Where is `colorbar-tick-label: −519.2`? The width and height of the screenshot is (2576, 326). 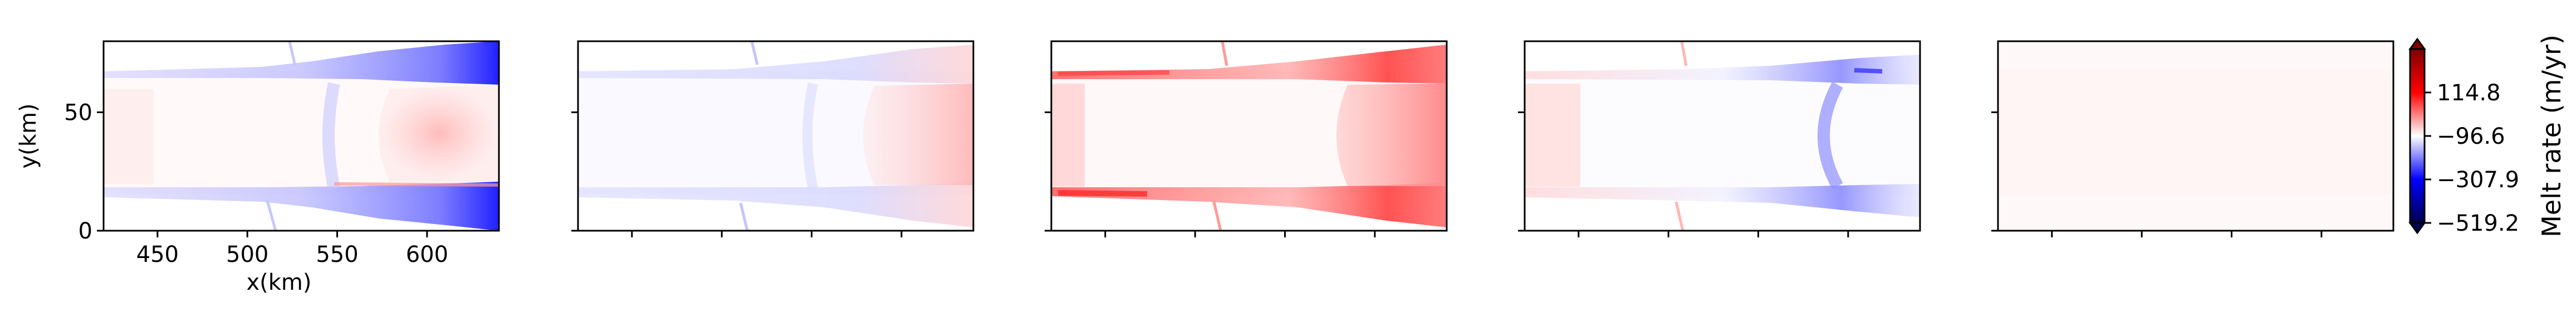
colorbar-tick-label: −519.2 is located at coordinates (2478, 224).